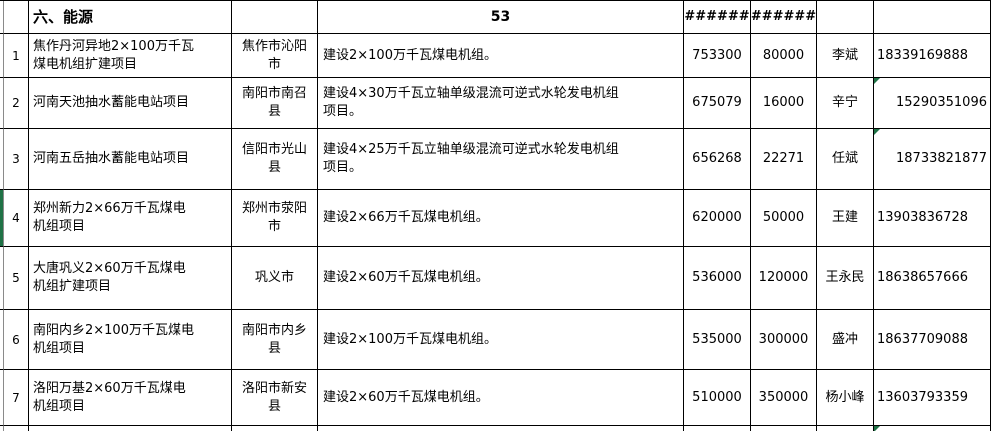 Image resolution: width=991 pixels, height=432 pixels. Describe the element at coordinates (130, 278) in the screenshot. I see `project-name-cell: 大唐巩义2×60万千瓦煤电 机组扩建项目` at that location.